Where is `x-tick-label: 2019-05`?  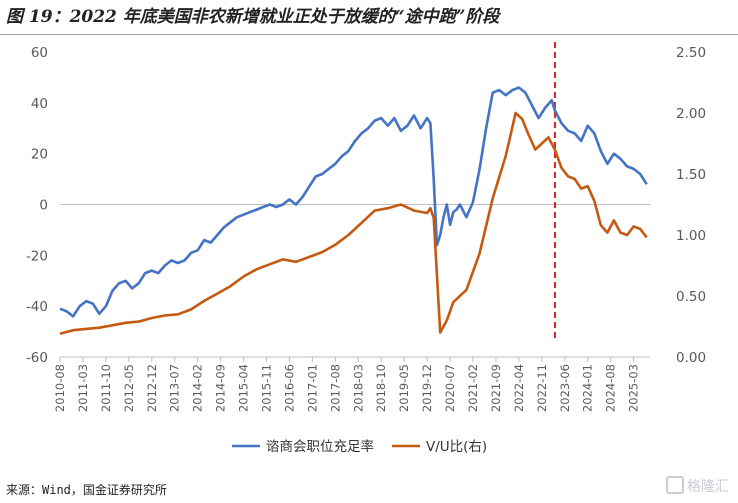
x-tick-label: 2019-05 is located at coordinates (404, 388).